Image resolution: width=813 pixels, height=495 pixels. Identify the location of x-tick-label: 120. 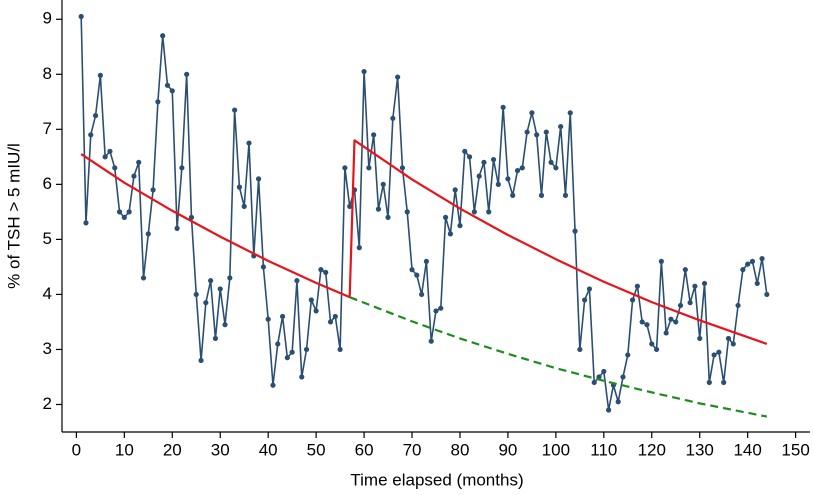
(652, 449).